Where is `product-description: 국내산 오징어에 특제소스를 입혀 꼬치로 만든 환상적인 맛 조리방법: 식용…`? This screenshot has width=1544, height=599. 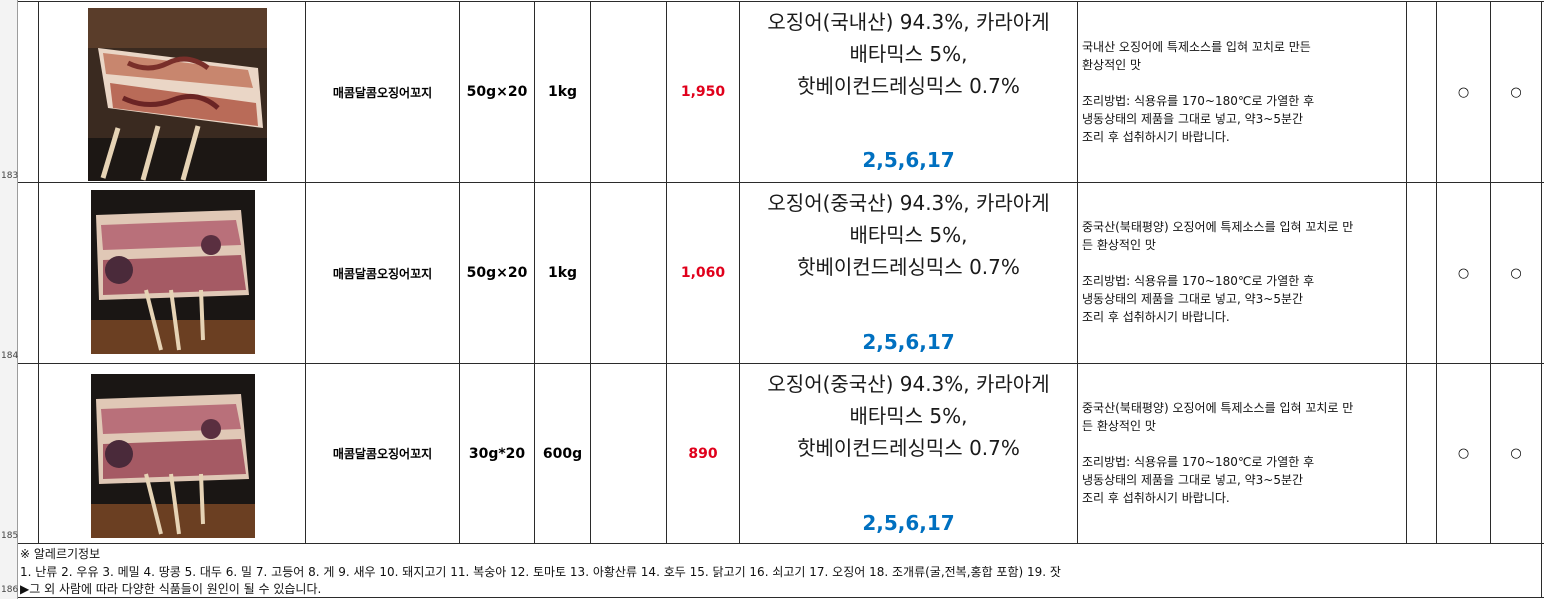 product-description: 국내산 오징어에 특제소스를 입혀 꼬치로 만든 환상적인 맛 조리방법: 식용… is located at coordinates (1198, 92).